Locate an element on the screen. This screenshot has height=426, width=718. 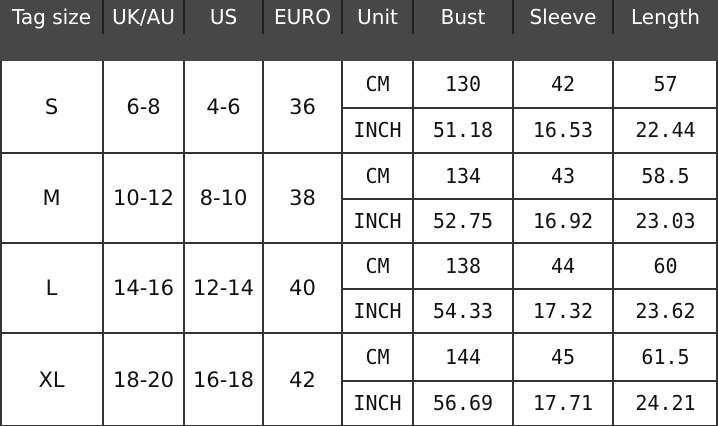
cell-inch-length: 23.62 is located at coordinates (665, 310).